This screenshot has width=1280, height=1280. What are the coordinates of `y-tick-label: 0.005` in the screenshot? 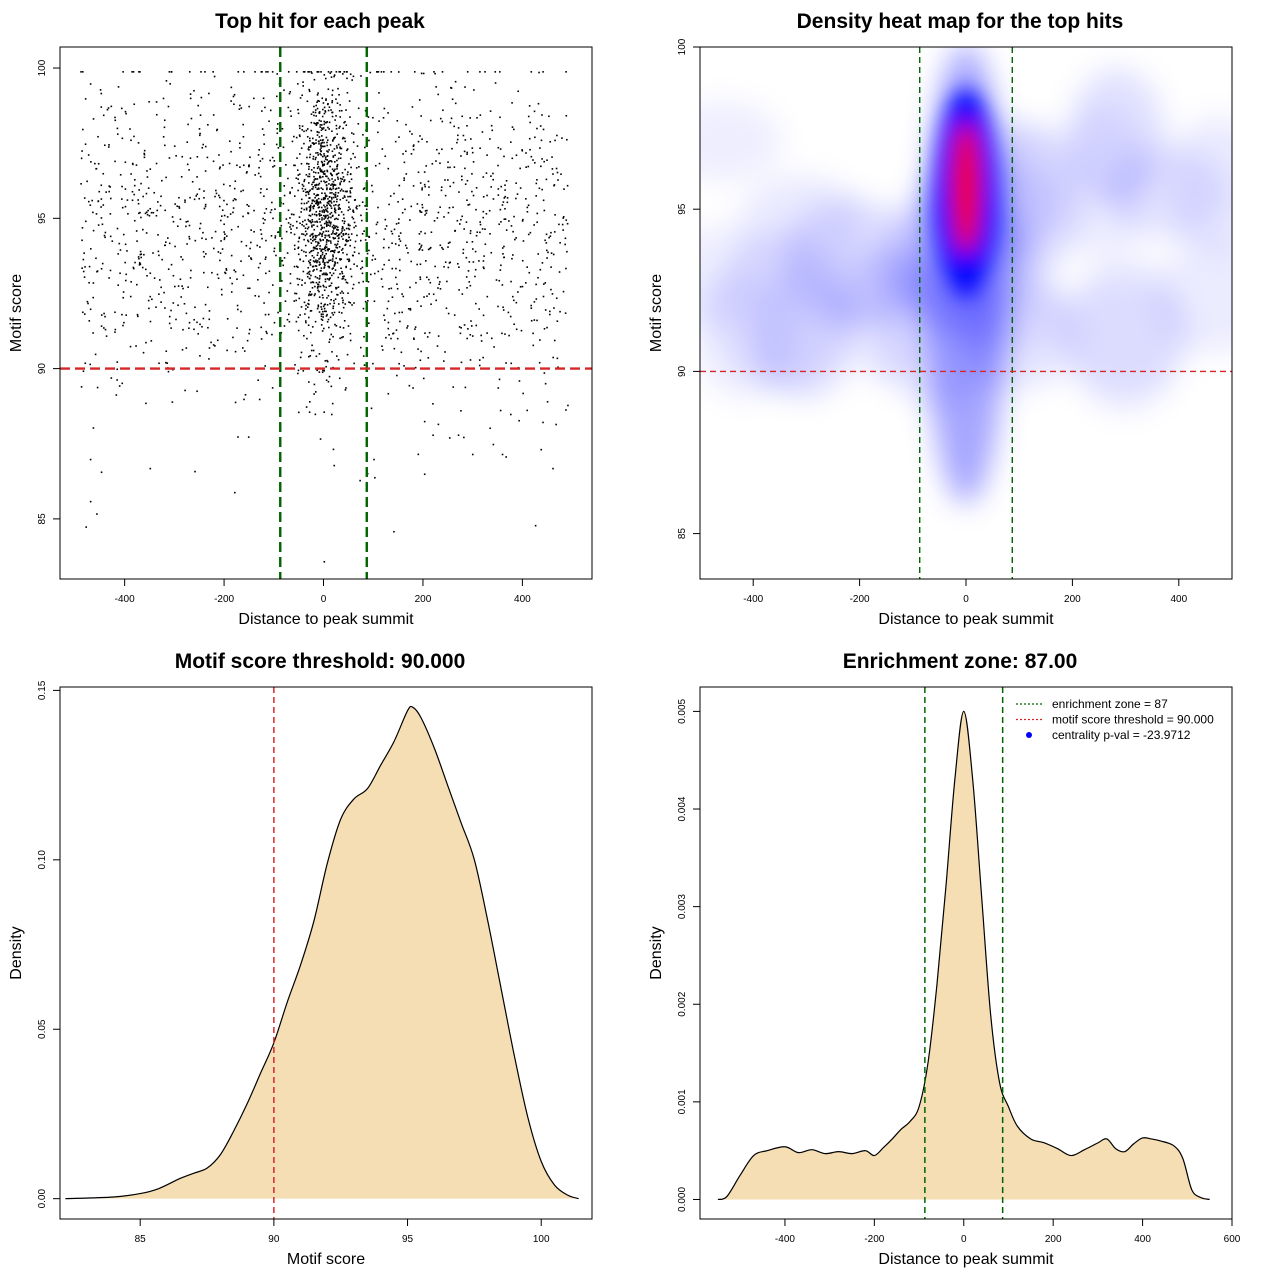 It's located at (682, 710).